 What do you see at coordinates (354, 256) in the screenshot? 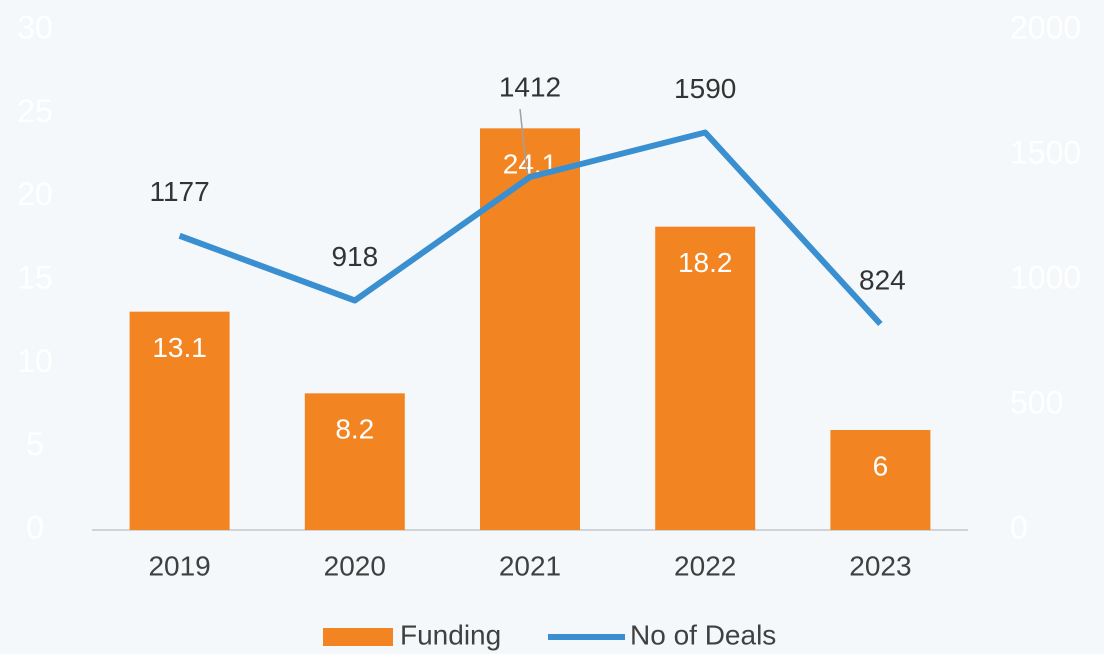
I see `line-value-label: 918` at bounding box center [354, 256].